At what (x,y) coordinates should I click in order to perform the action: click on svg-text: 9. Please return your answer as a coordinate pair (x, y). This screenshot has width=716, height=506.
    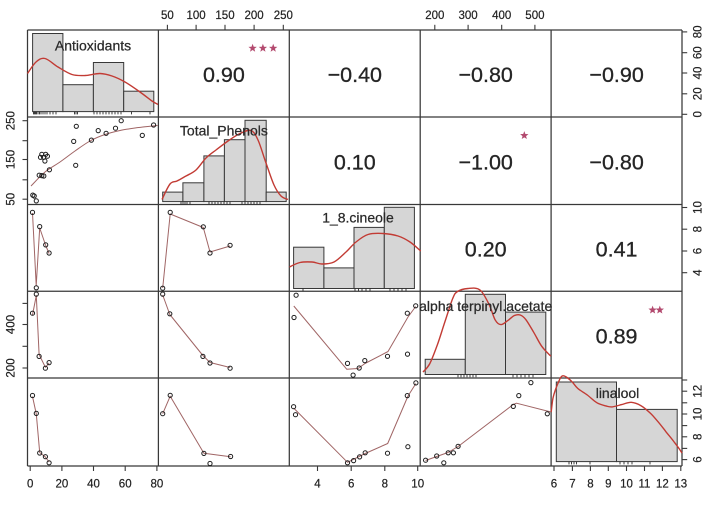
    Looking at the image, I should click on (608, 485).